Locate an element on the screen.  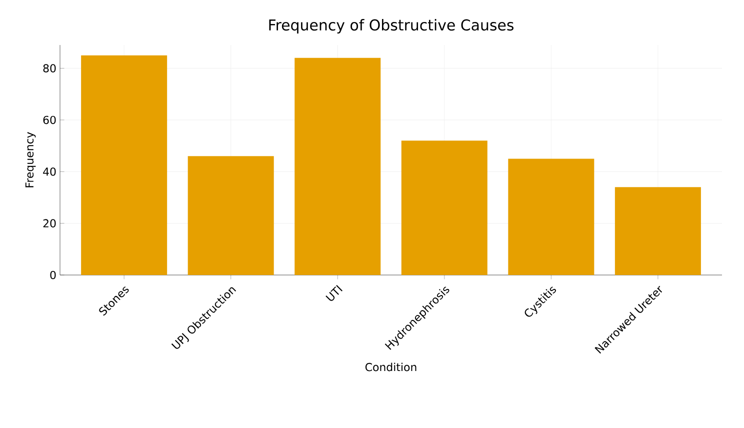
x-axis-title: Condition is located at coordinates (390, 367).